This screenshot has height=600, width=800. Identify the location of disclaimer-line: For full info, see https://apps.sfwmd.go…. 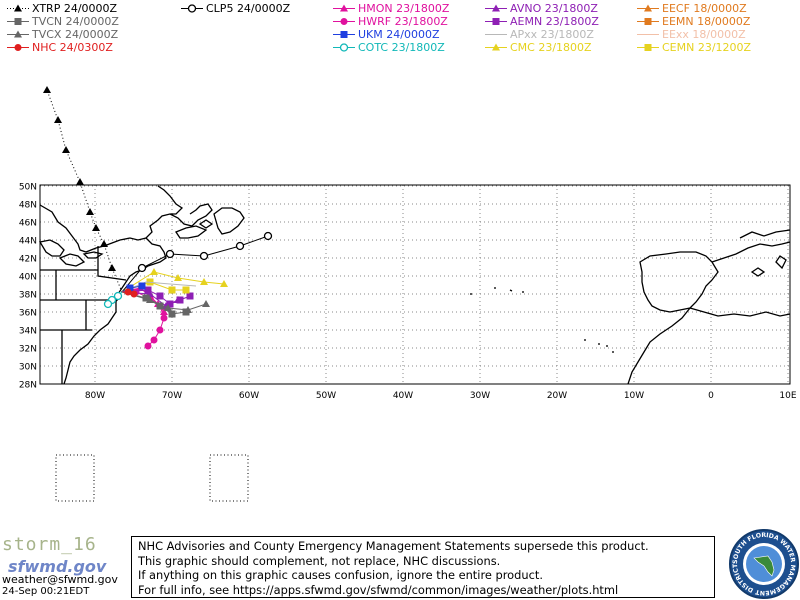
(378, 589).